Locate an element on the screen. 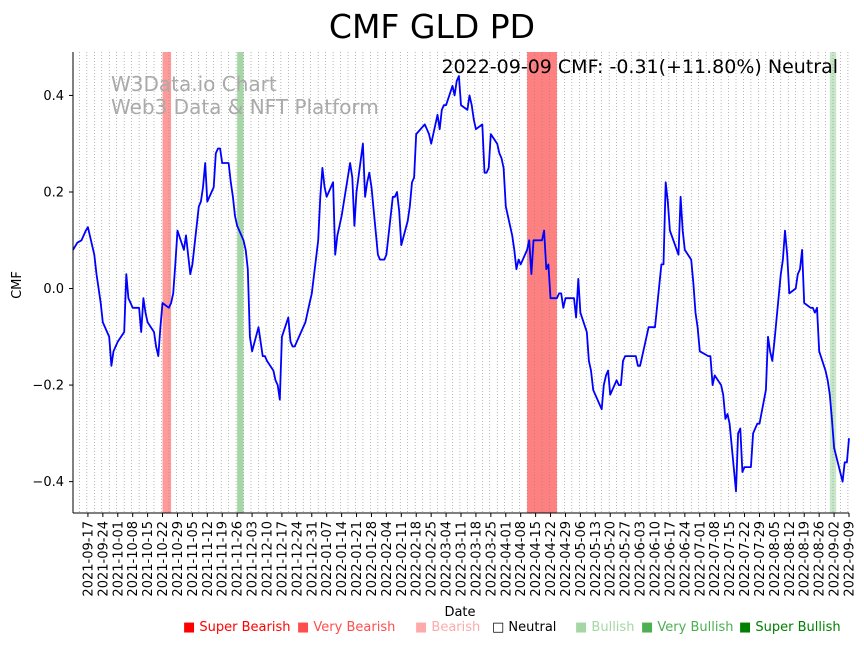 This screenshot has height=646, width=864. x-tick-label: 2022-04-22 is located at coordinates (551, 559).